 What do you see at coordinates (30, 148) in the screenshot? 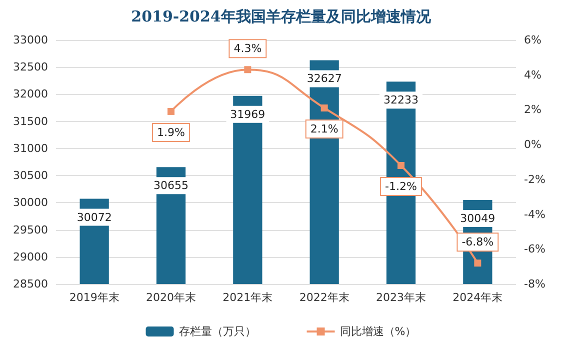
I see `y-tick-label: 31000` at bounding box center [30, 148].